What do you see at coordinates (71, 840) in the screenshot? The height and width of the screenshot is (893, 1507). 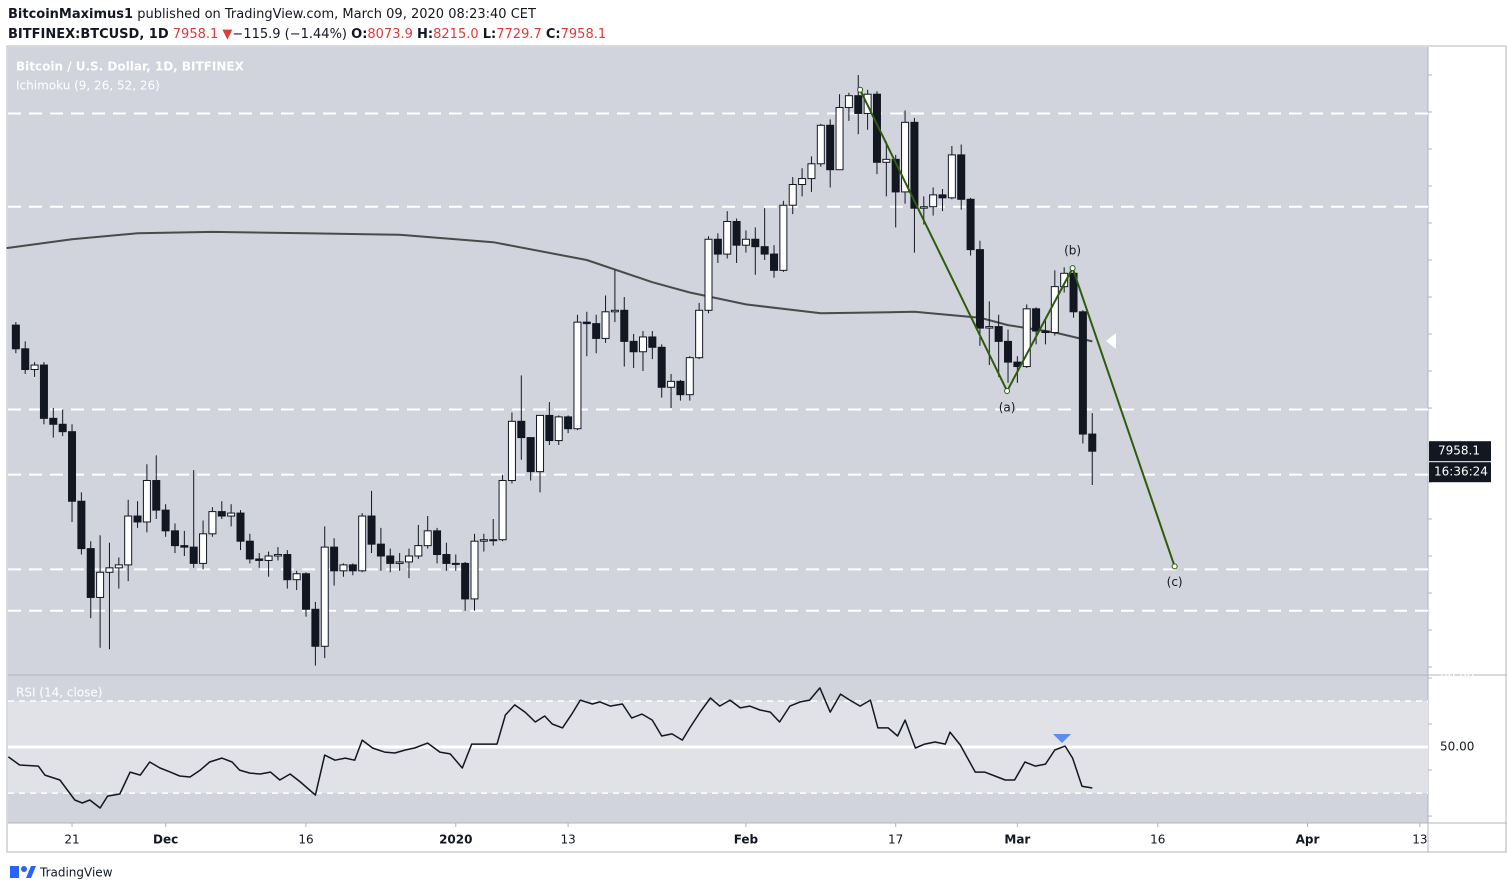 I see `x-tick-label: 21` at bounding box center [71, 840].